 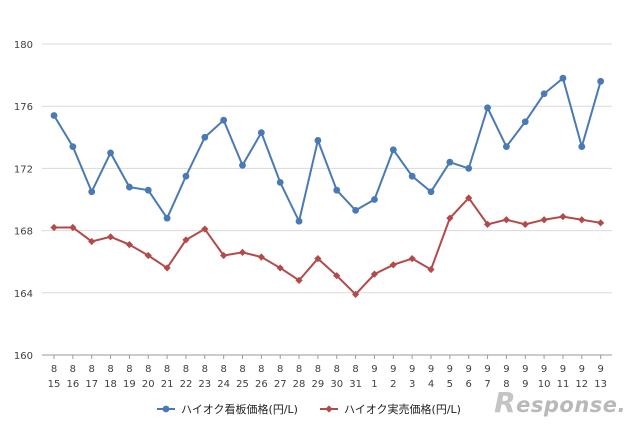 What do you see at coordinates (23, 45) in the screenshot?
I see `y-tick-label: 180` at bounding box center [23, 45].